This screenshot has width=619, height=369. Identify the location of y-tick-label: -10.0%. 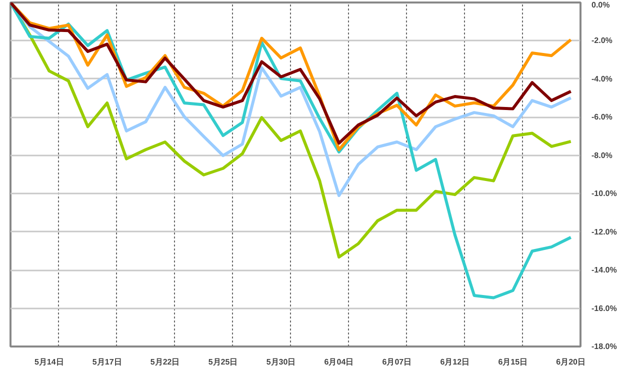
(604, 193).